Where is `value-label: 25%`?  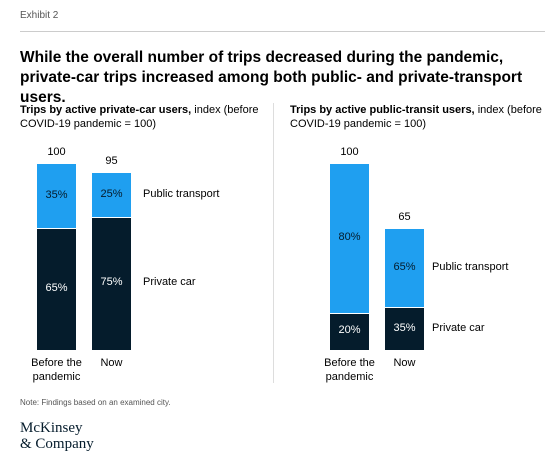
value-label: 25% is located at coordinates (111, 193).